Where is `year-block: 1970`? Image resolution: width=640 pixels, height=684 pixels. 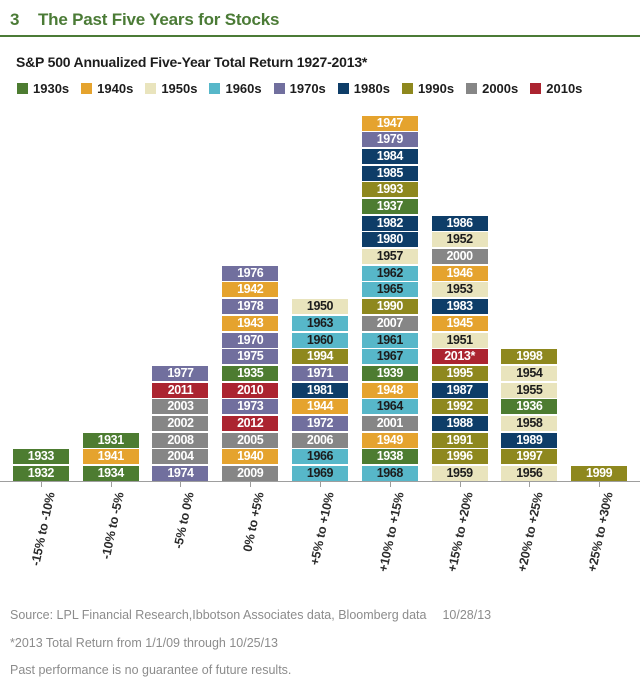 year-block: 1970 is located at coordinates (250, 340).